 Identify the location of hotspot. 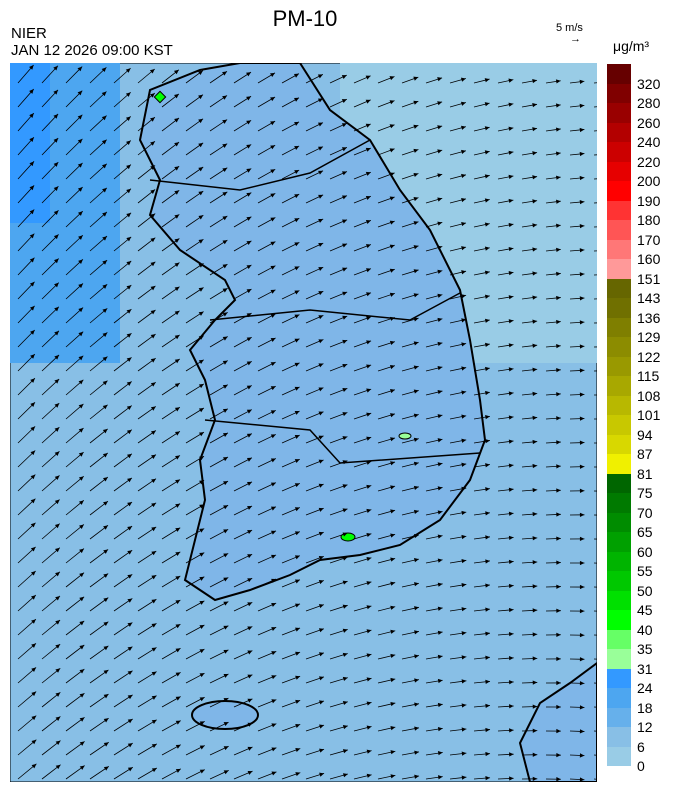
(405, 436).